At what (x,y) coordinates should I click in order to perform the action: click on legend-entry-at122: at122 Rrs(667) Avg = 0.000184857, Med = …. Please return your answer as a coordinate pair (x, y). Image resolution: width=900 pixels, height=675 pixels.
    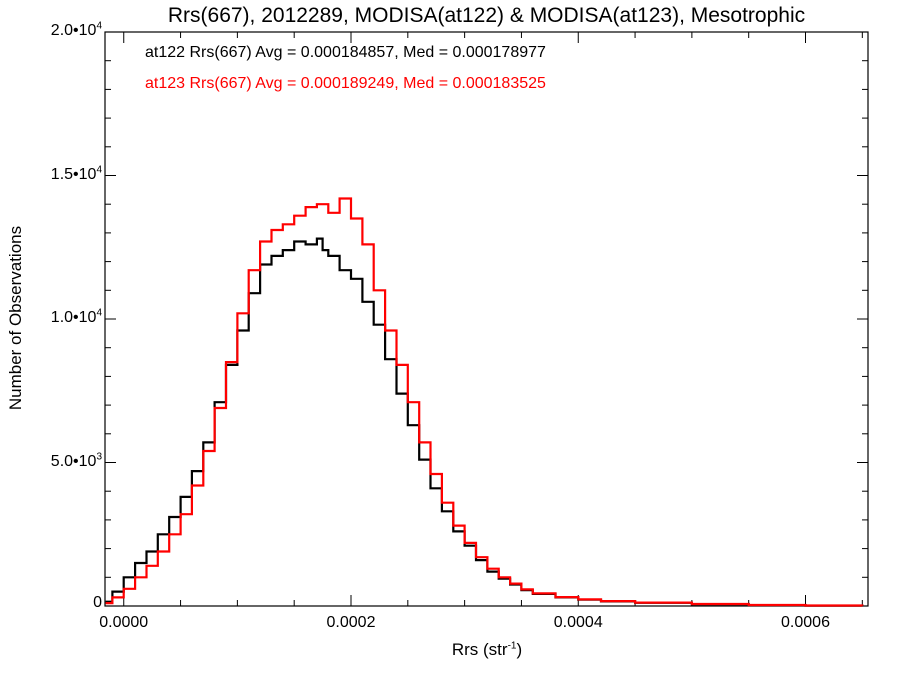
    Looking at the image, I should click on (345, 52).